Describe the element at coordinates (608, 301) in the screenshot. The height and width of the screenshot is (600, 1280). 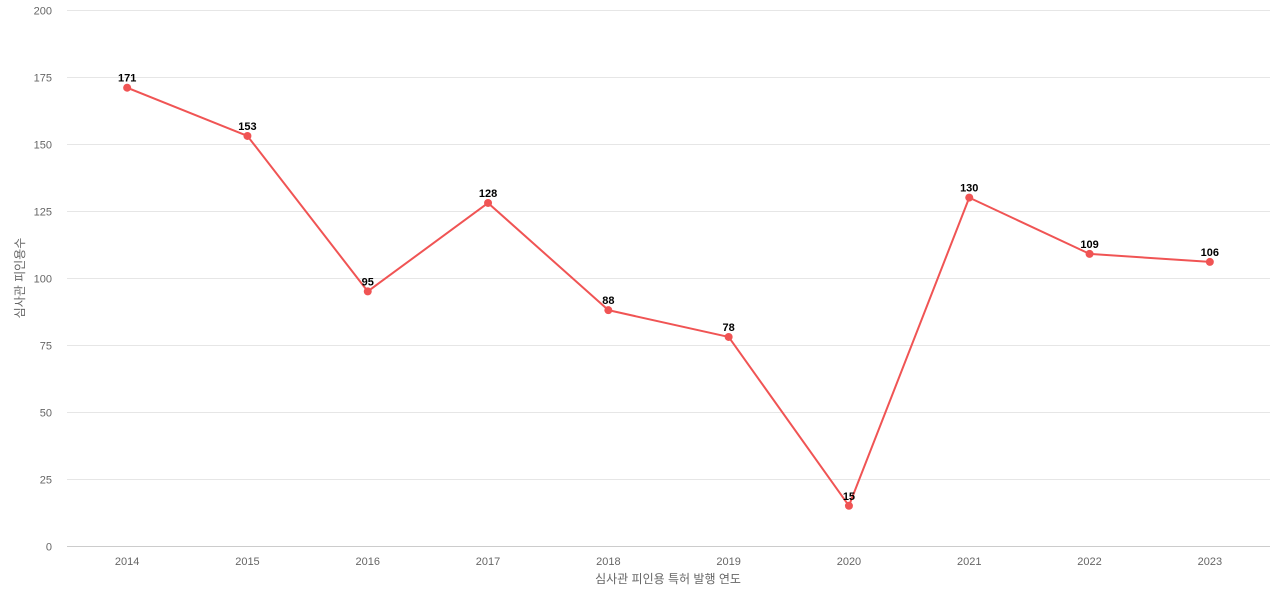
I see `data-label: 88` at that location.